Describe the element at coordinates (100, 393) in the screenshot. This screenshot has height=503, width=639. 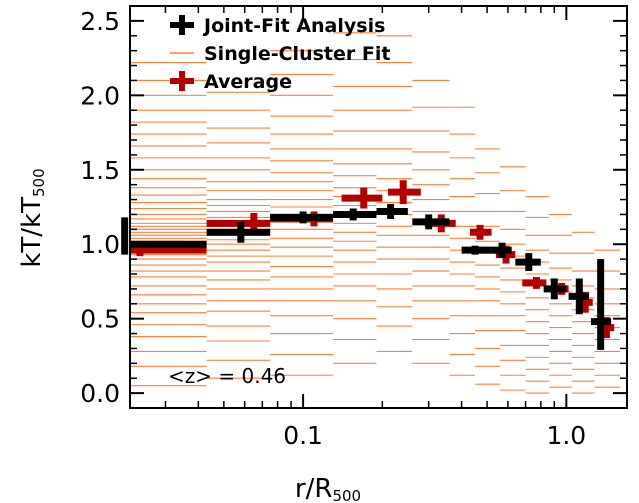
I see `y-tick-label: 0.0` at that location.